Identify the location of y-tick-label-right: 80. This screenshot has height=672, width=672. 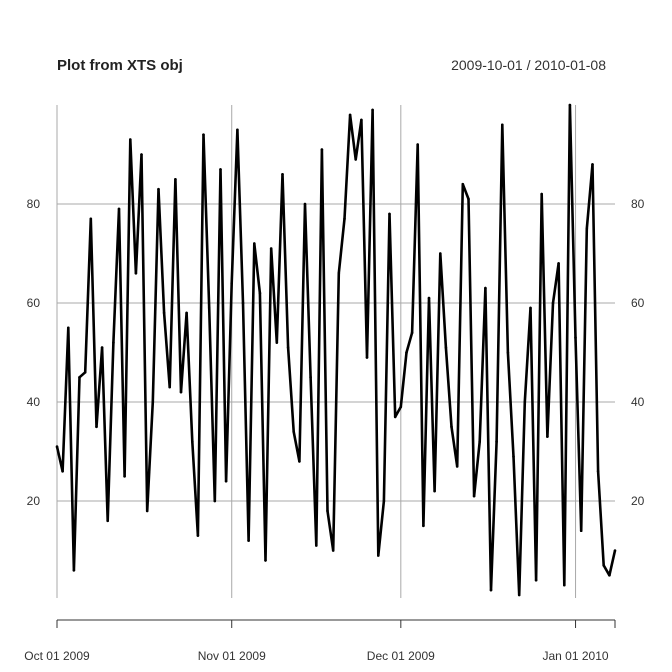
(638, 204).